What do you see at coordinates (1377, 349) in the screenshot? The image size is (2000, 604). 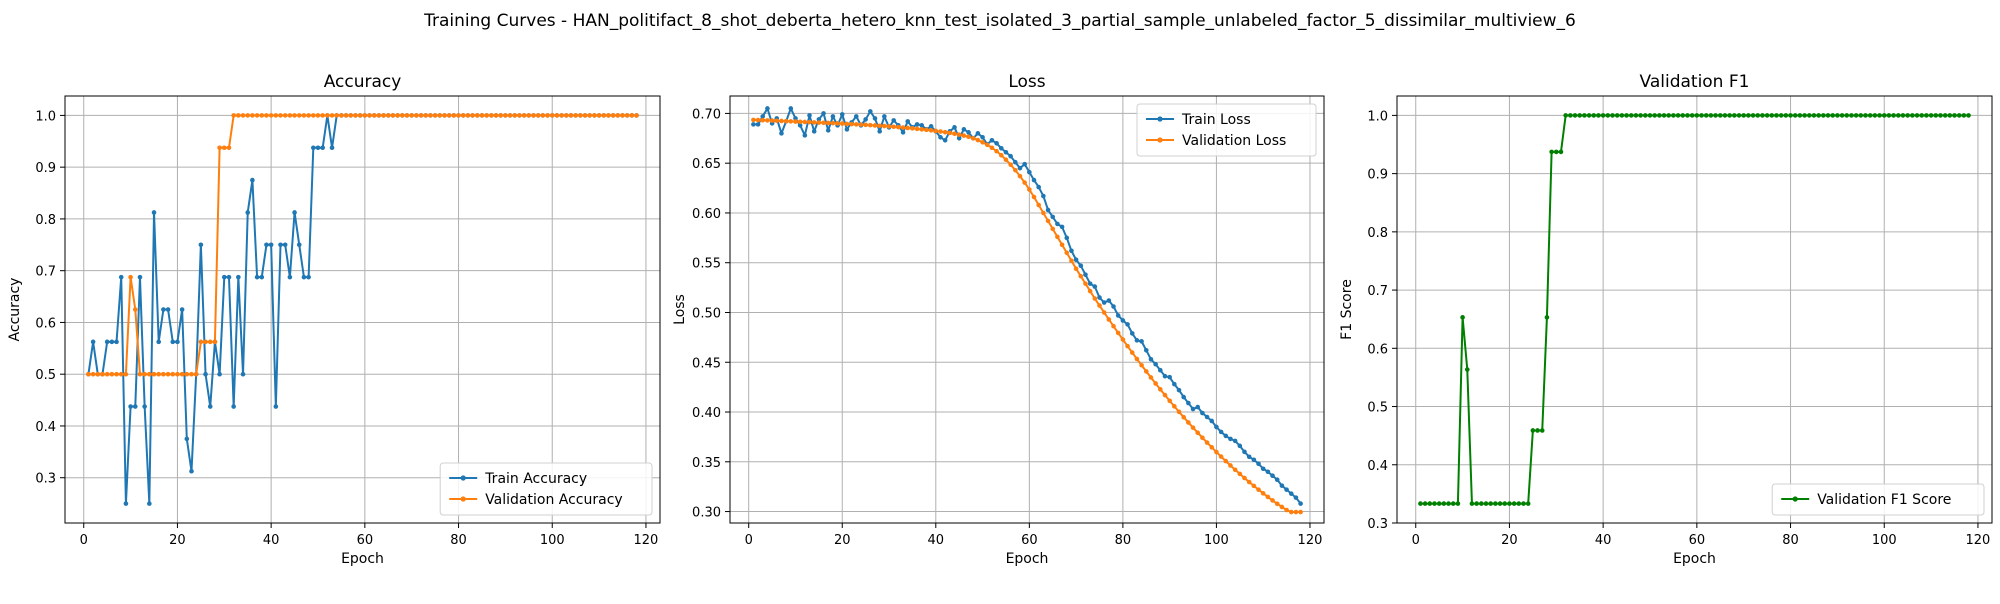 I see `y-tick-label: 0.6` at bounding box center [1377, 349].